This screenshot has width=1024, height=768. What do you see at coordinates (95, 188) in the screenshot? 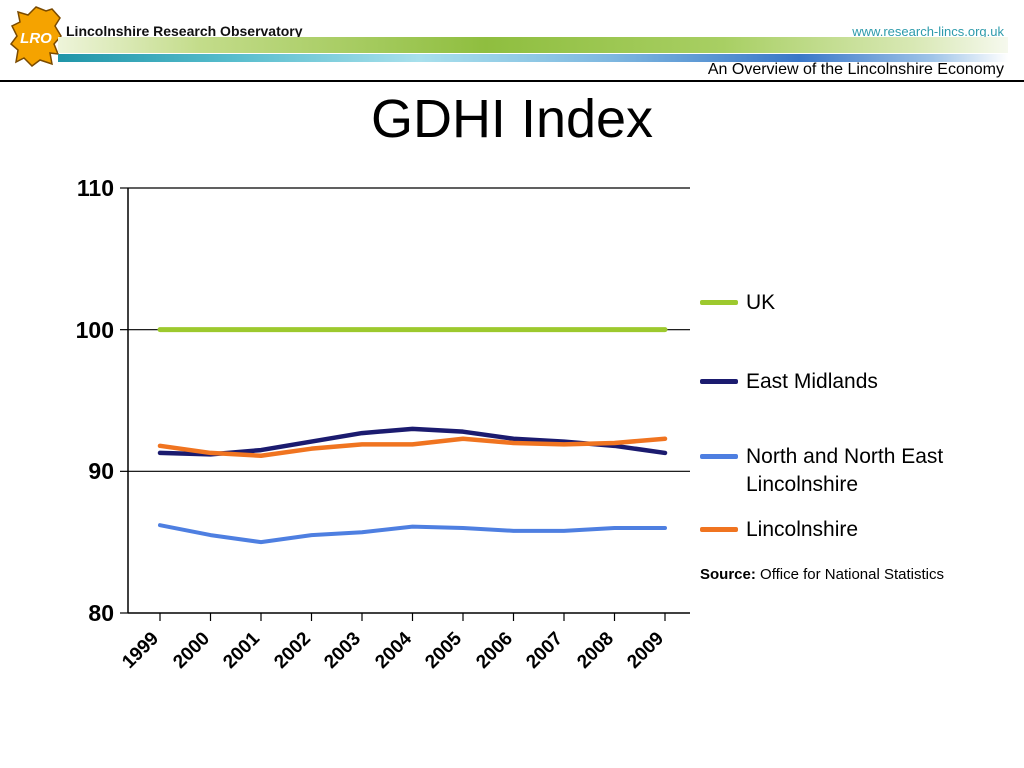
I see `y-tick-label: 110` at bounding box center [95, 188].